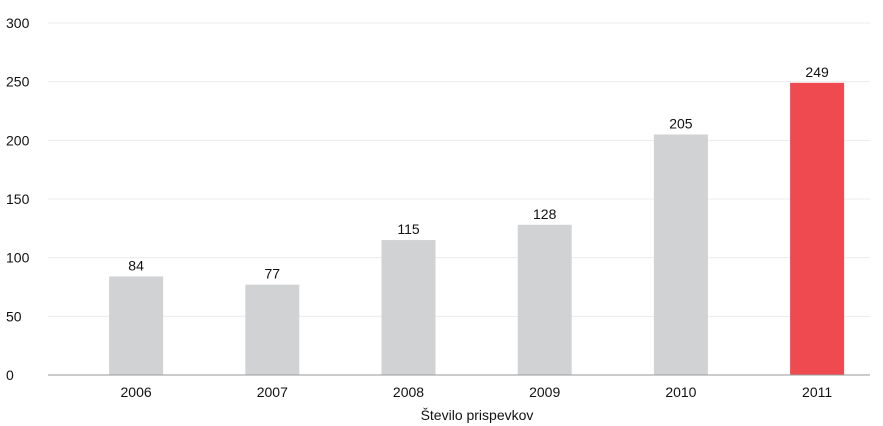 The height and width of the screenshot is (426, 883). I want to click on x-tick-label-2009: 2009, so click(544, 392).